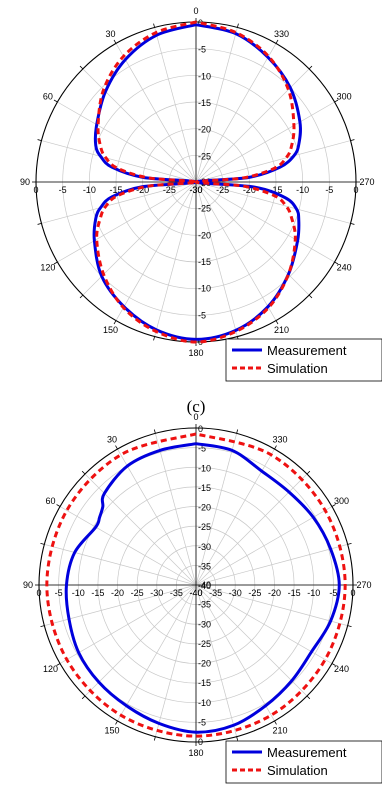  What do you see at coordinates (279, 440) in the screenshot?
I see `angle-tick-label: 330` at bounding box center [279, 440].